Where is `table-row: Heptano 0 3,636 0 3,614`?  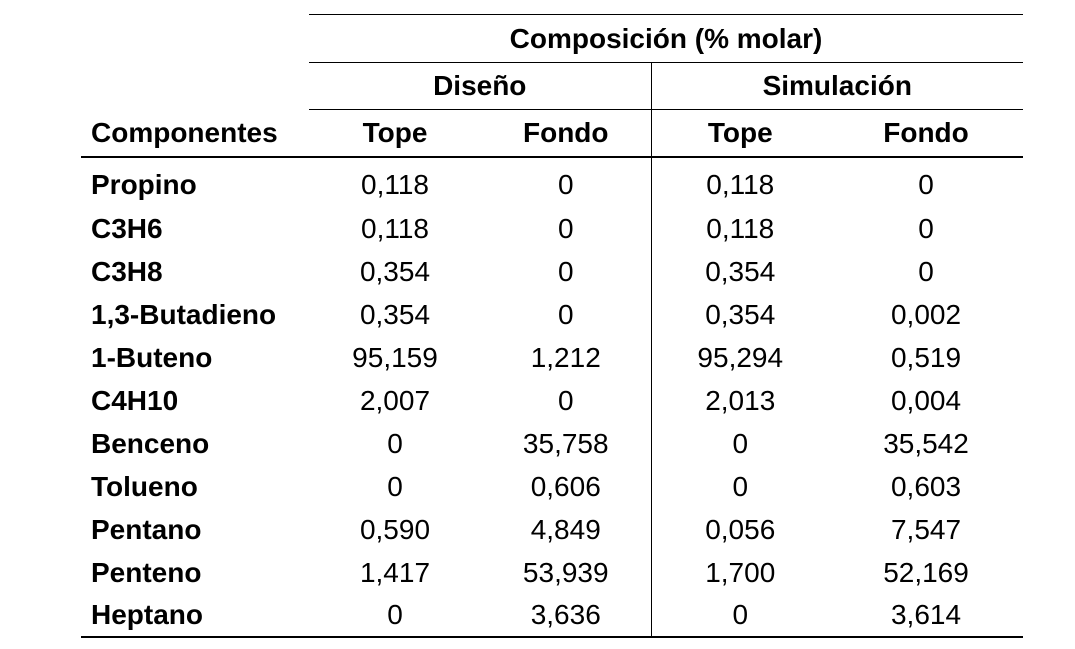 table-row: Heptano 0 3,636 0 3,614 is located at coordinates (552, 616).